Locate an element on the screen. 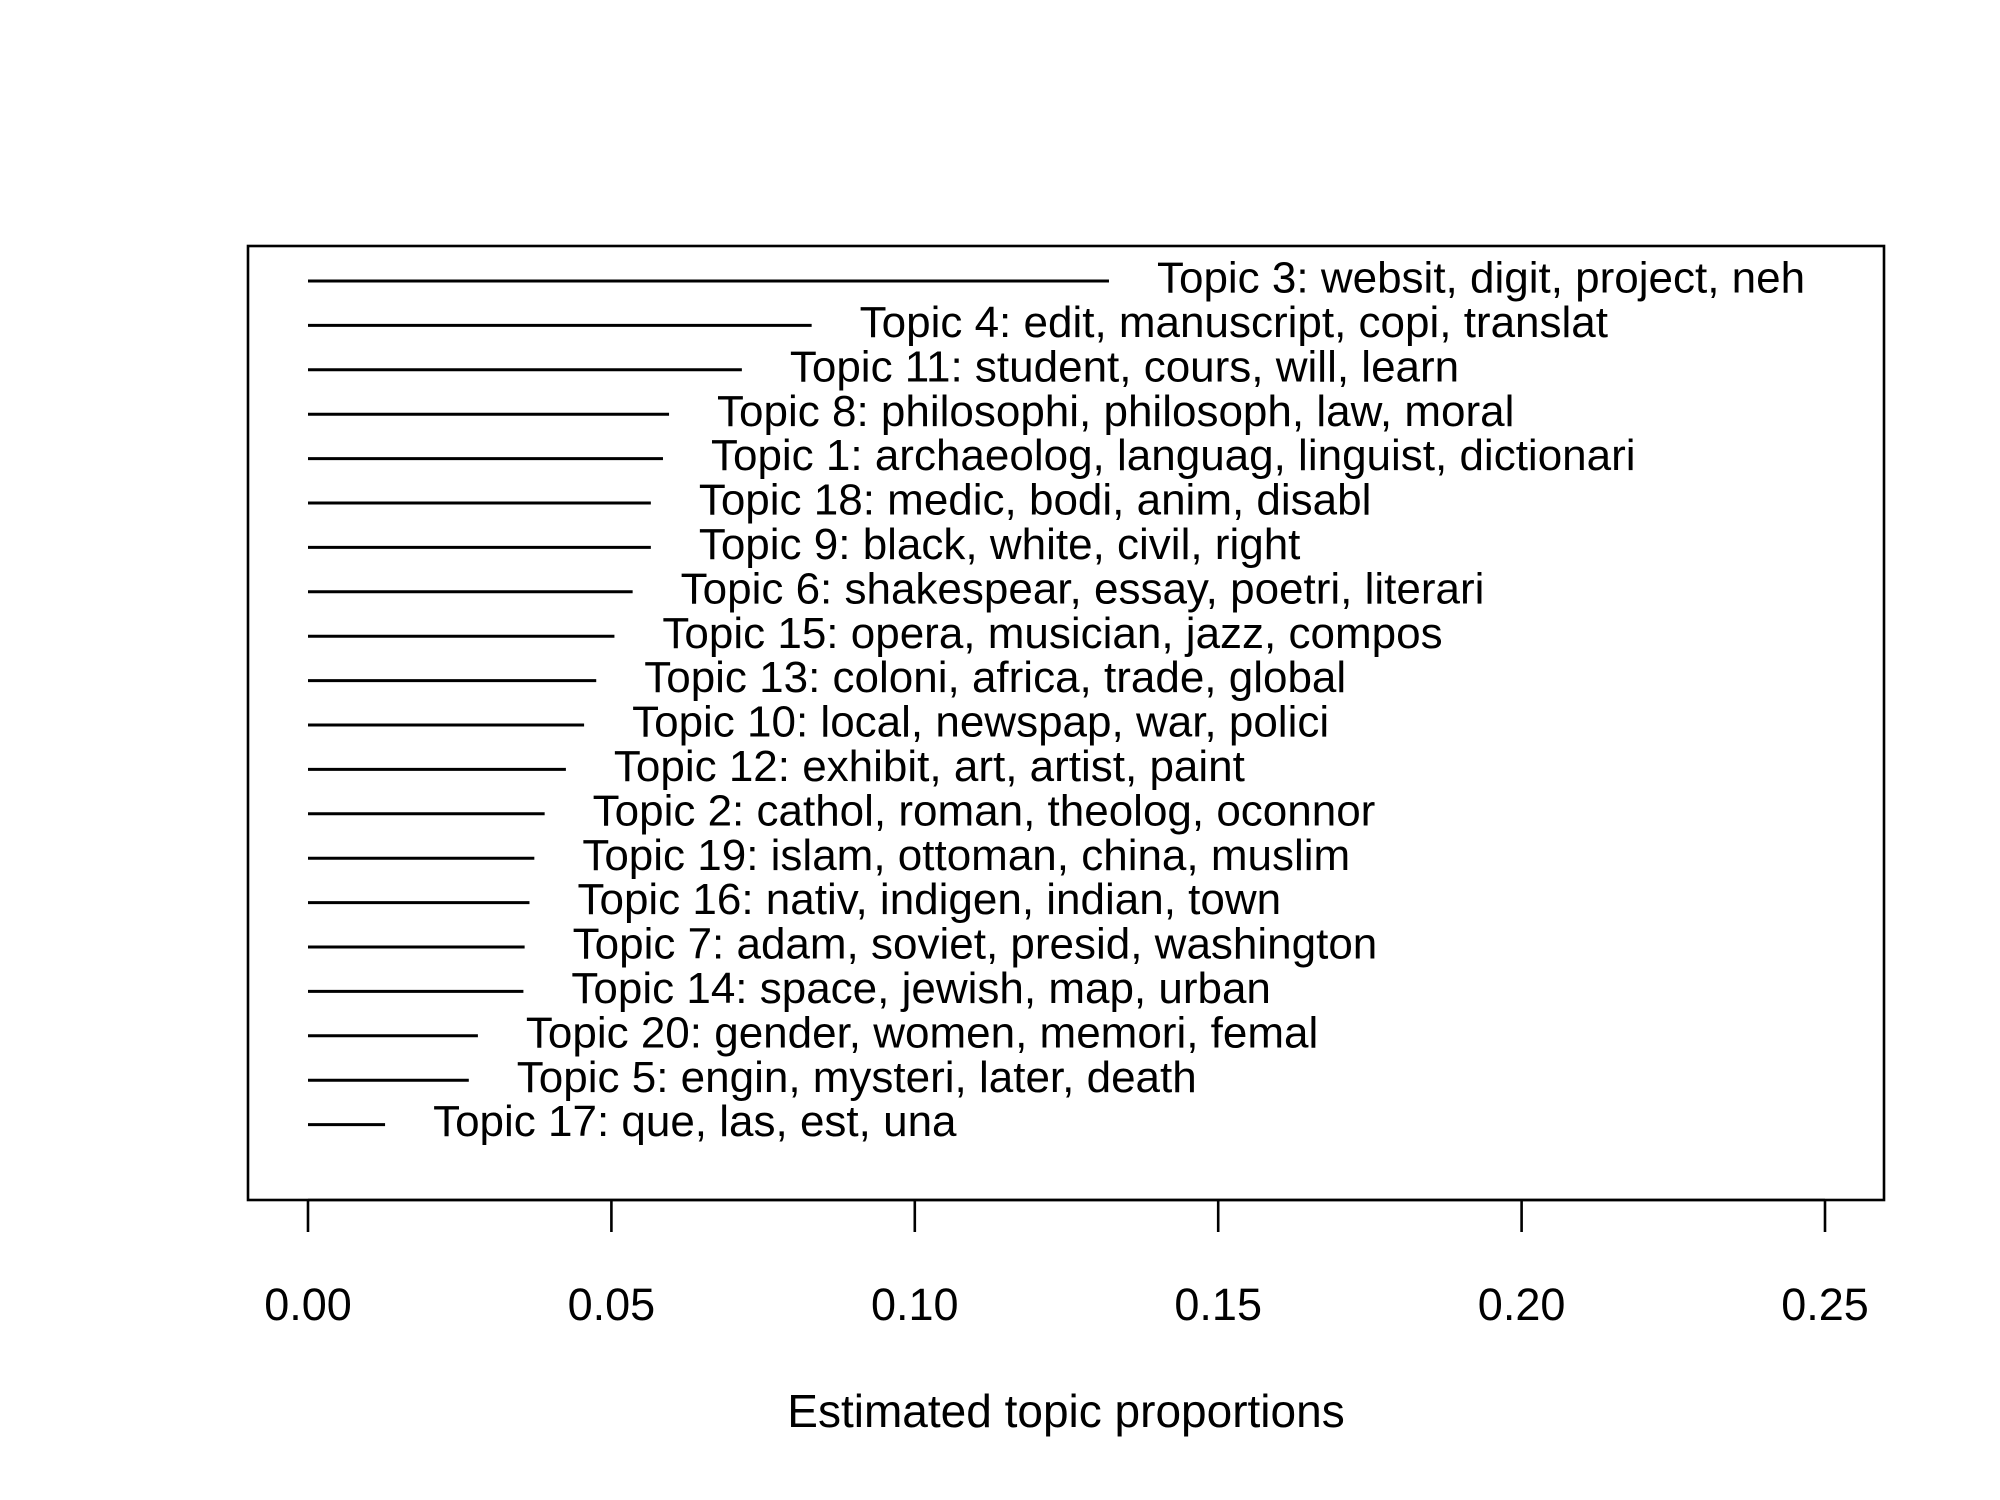 Image resolution: width=2000 pixels, height=1500 pixels. topic-label: Topic 9: black, white, civil, right is located at coordinates (1000, 544).